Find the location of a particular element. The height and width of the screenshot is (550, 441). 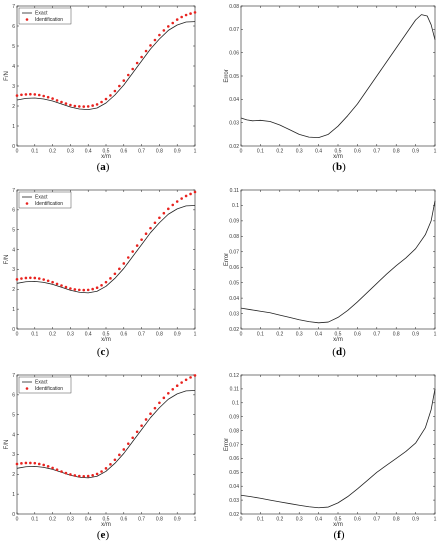

panel-label-letter: f is located at coordinates (339, 535).